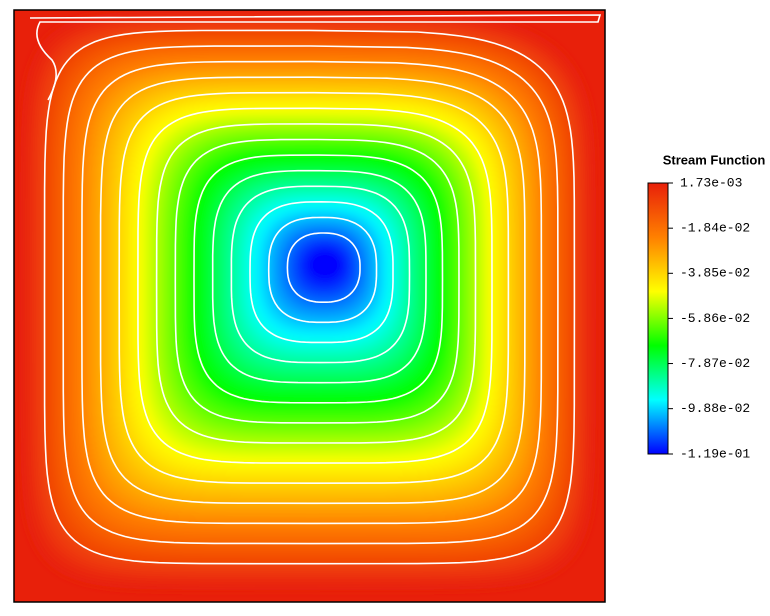 The height and width of the screenshot is (616, 770). What do you see at coordinates (715, 318) in the screenshot?
I see `colorbar-tick-label: -5.86e-02` at bounding box center [715, 318].